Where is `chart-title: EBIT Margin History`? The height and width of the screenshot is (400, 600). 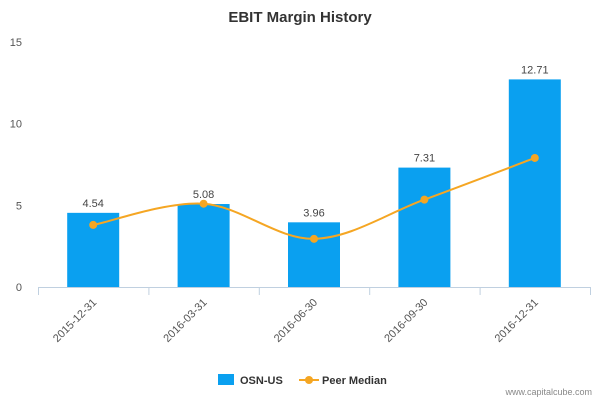
chart-title: EBIT Margin History is located at coordinates (300, 17).